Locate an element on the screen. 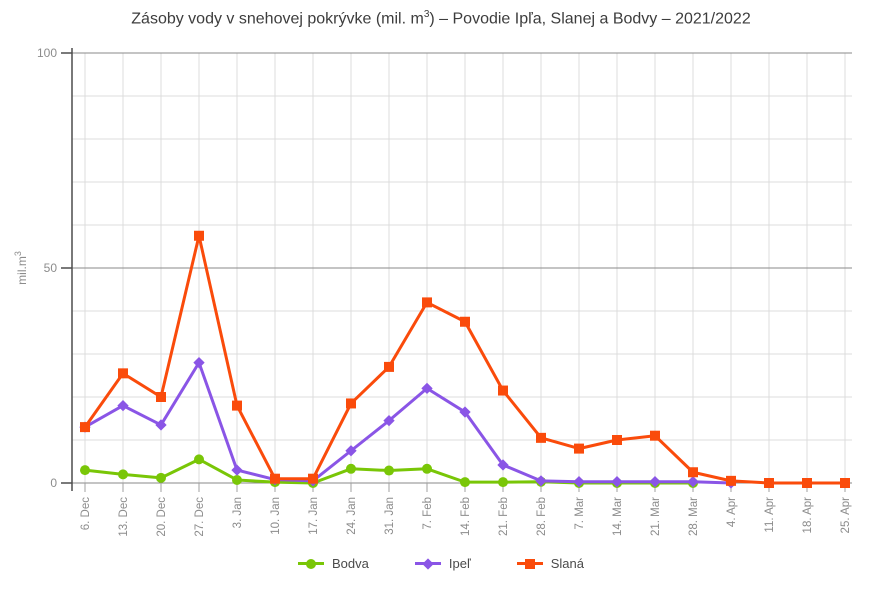 The height and width of the screenshot is (590, 882). x-axis-label: 13. Dec is located at coordinates (124, 517).